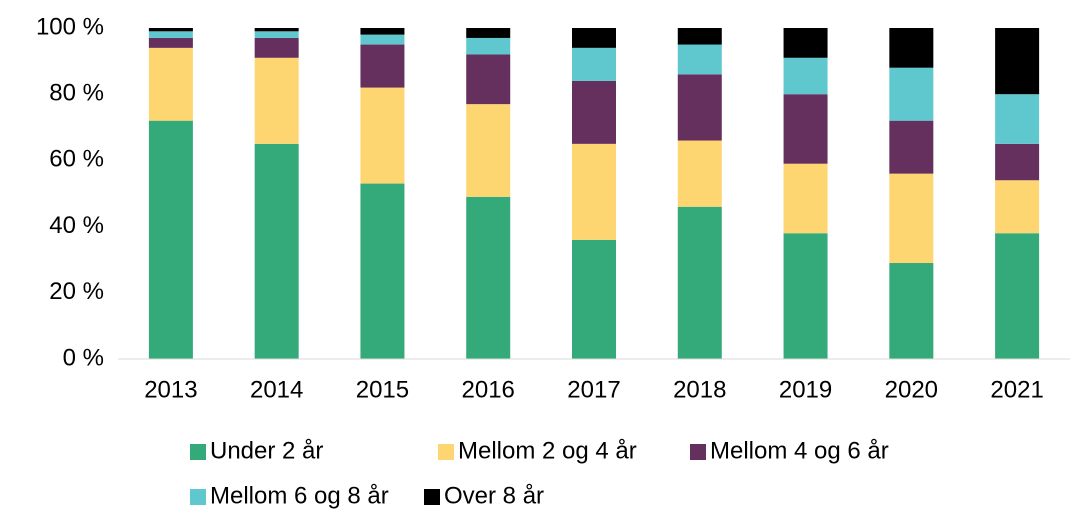 Image resolution: width=1072 pixels, height=513 pixels. I want to click on y-tick-label: 0 %, so click(83, 357).